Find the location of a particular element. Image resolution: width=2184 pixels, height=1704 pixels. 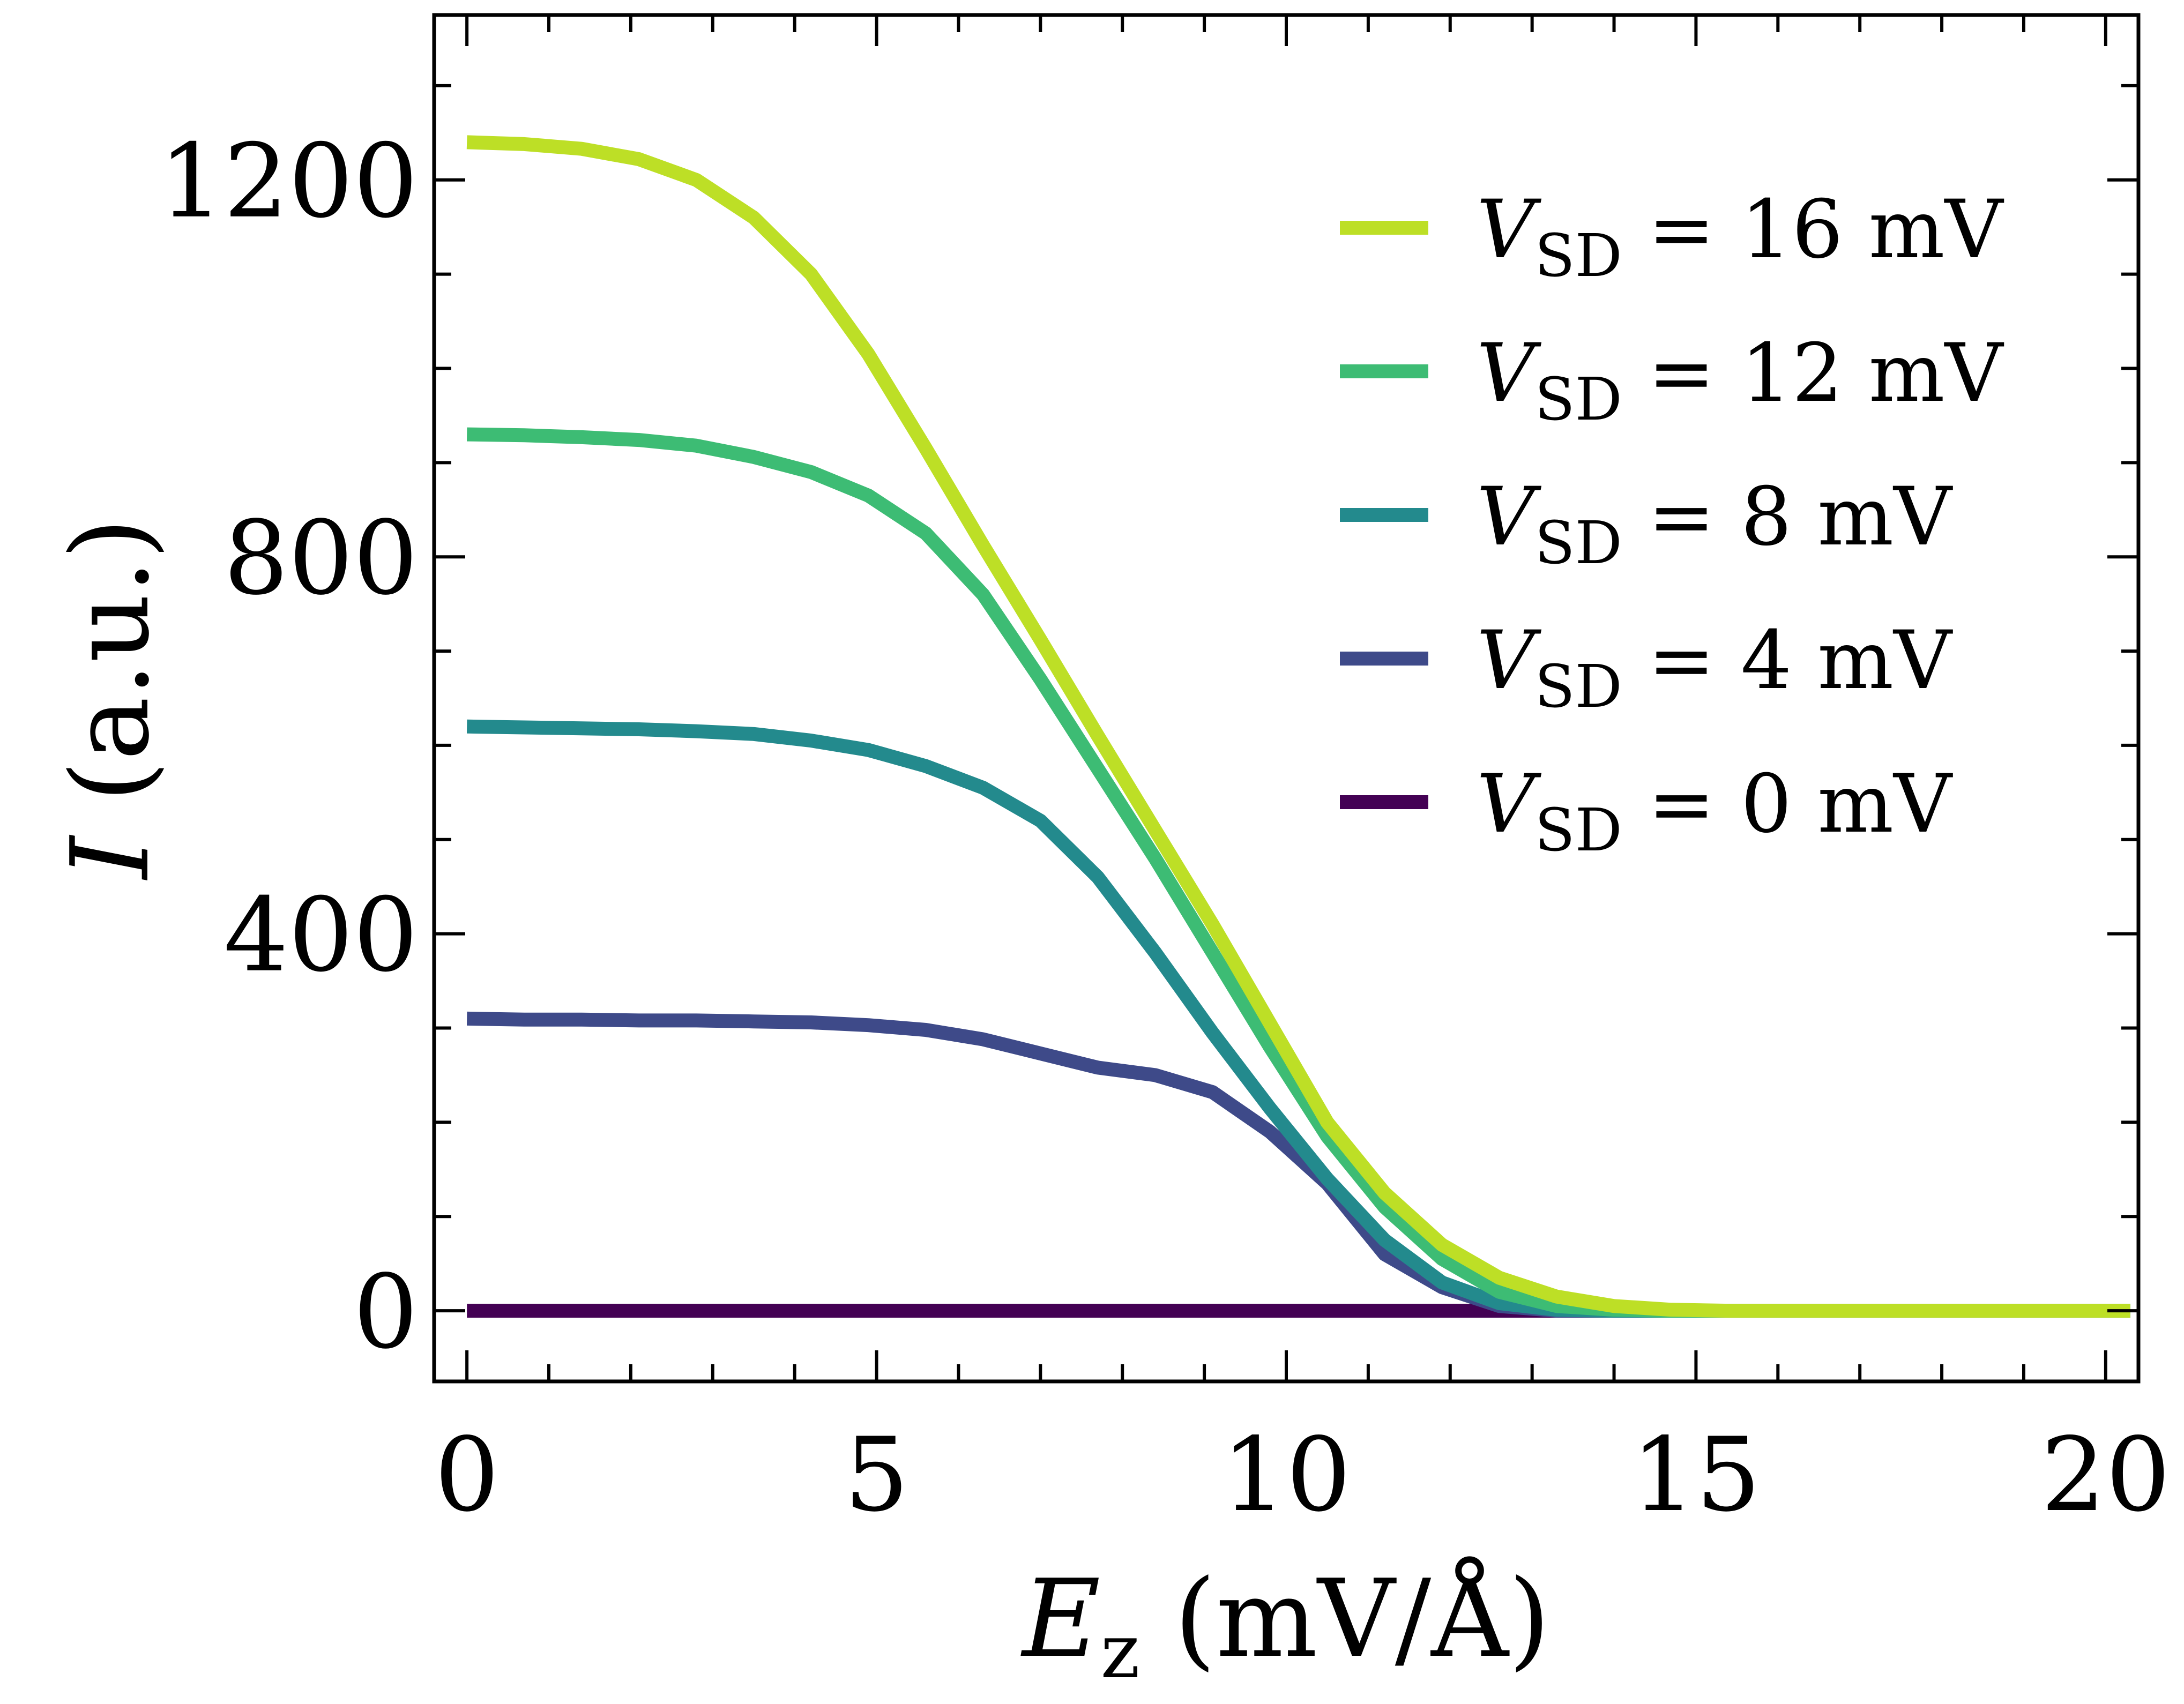

legend-label: VSD = 4 mV is located at coordinates (1715, 667).